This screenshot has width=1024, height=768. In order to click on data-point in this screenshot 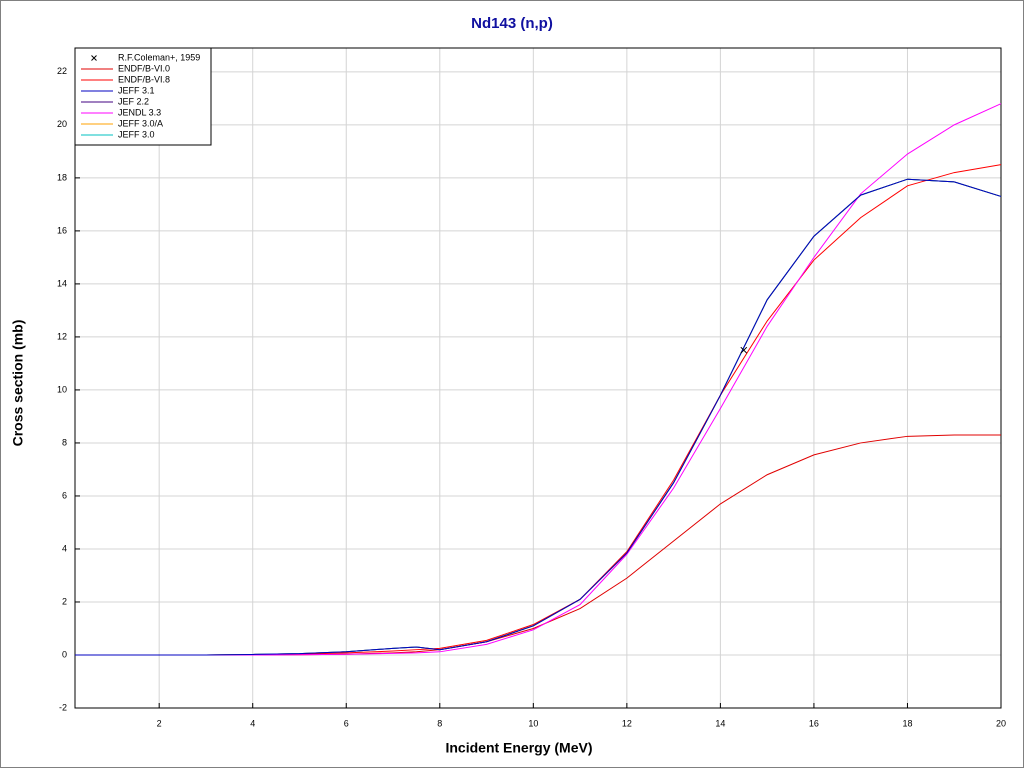, I will do `click(744, 350)`.